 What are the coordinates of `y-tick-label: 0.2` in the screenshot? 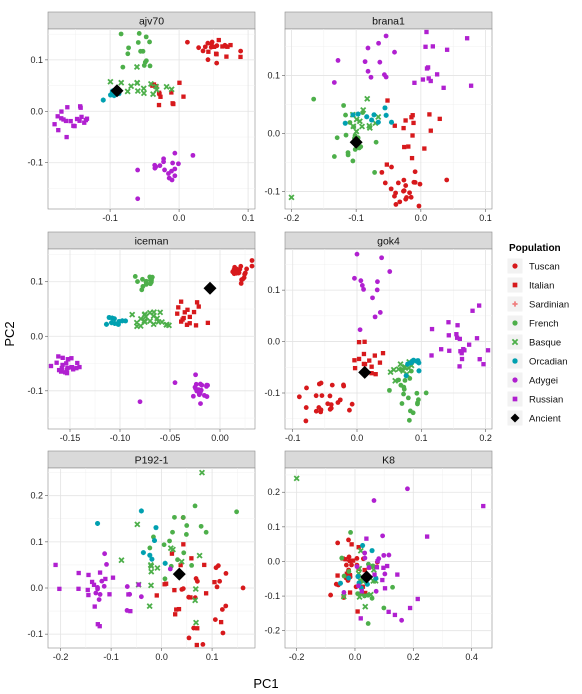 It's located at (36, 496).